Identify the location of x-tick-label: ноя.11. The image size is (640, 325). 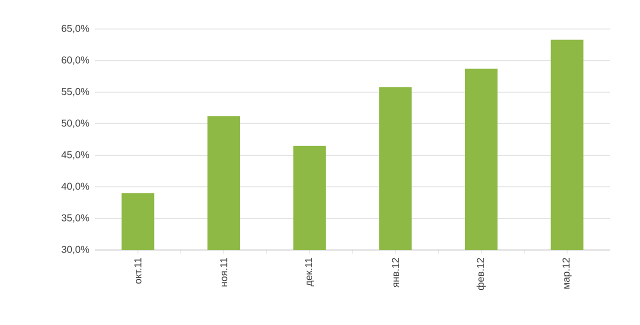
(224, 272).